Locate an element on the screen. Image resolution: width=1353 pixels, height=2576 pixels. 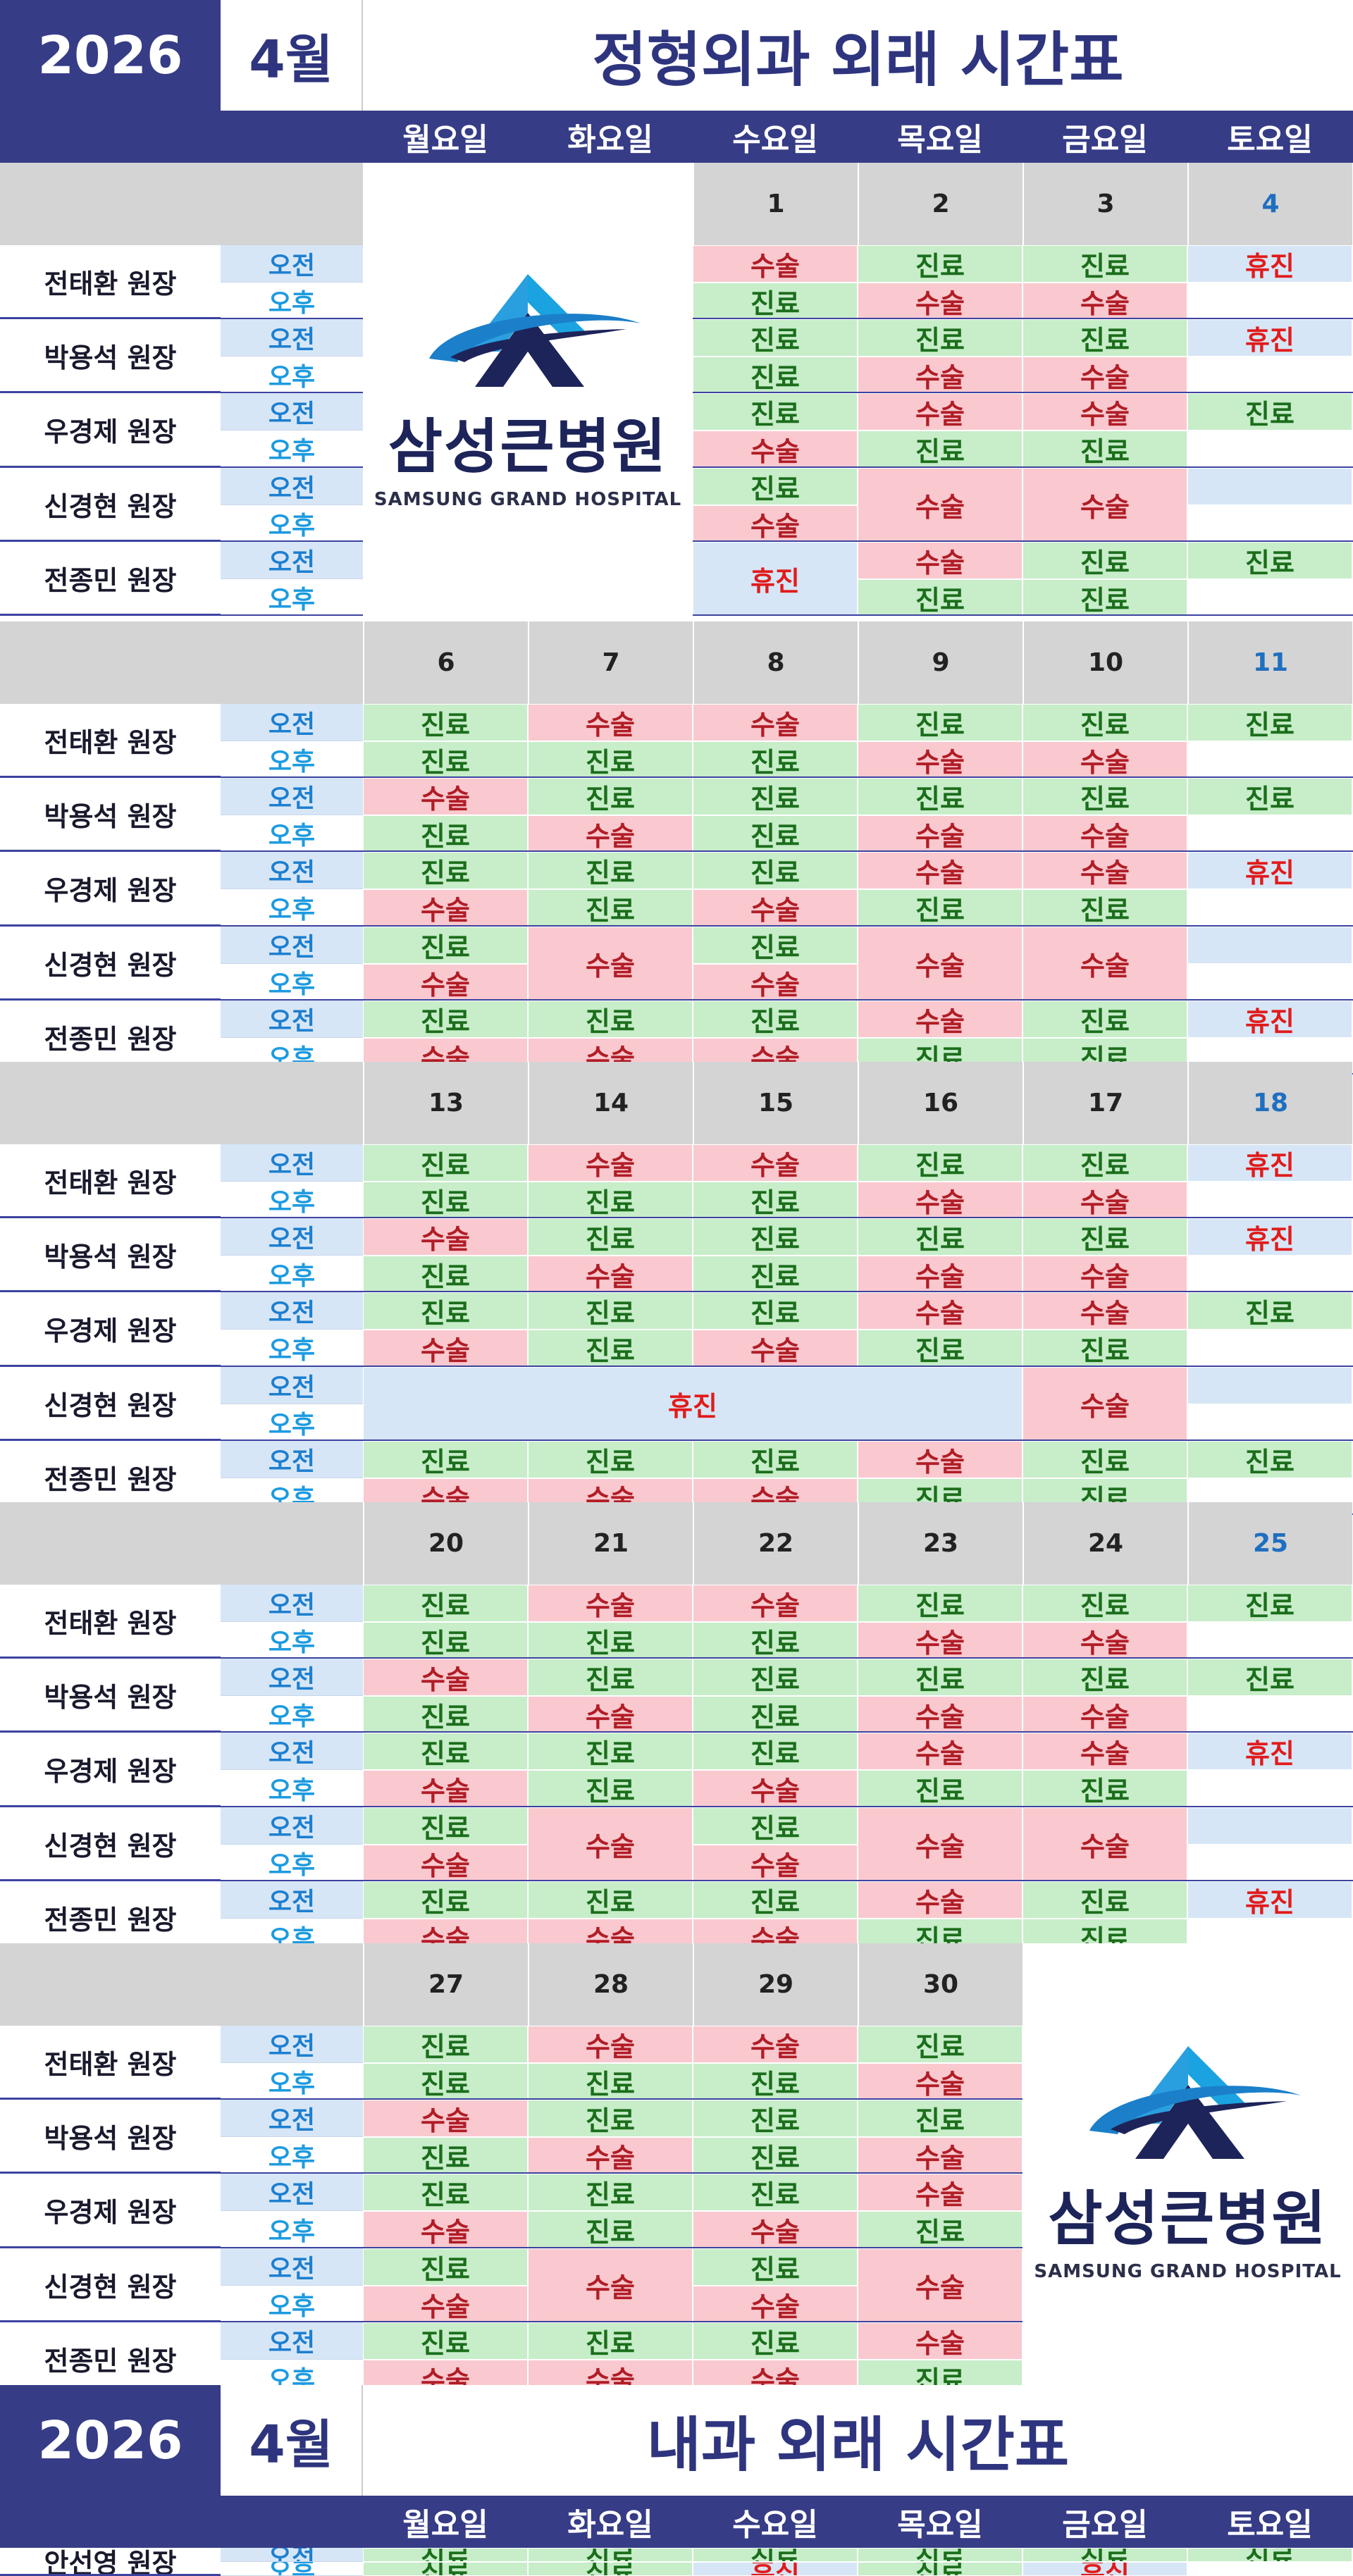
date-cell: 18 is located at coordinates (1270, 1103).